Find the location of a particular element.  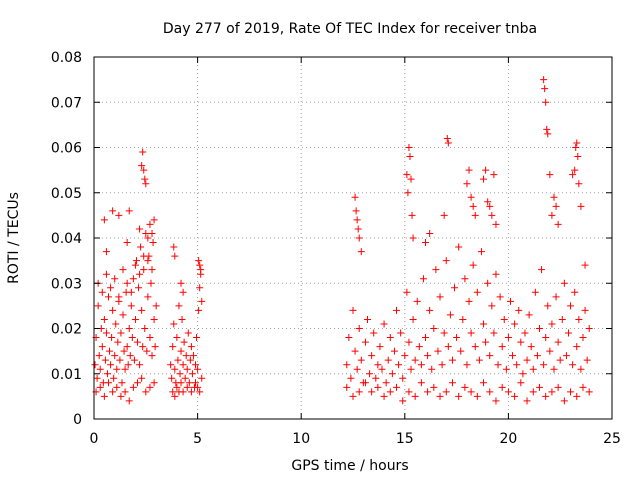

y-tick-label: 0.05 is located at coordinates (66, 194).